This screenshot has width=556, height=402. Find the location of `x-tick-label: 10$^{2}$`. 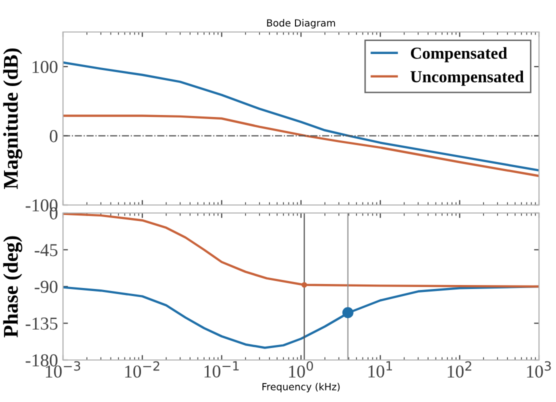

x-tick-label: 10$^{2}$ is located at coordinates (460, 369).